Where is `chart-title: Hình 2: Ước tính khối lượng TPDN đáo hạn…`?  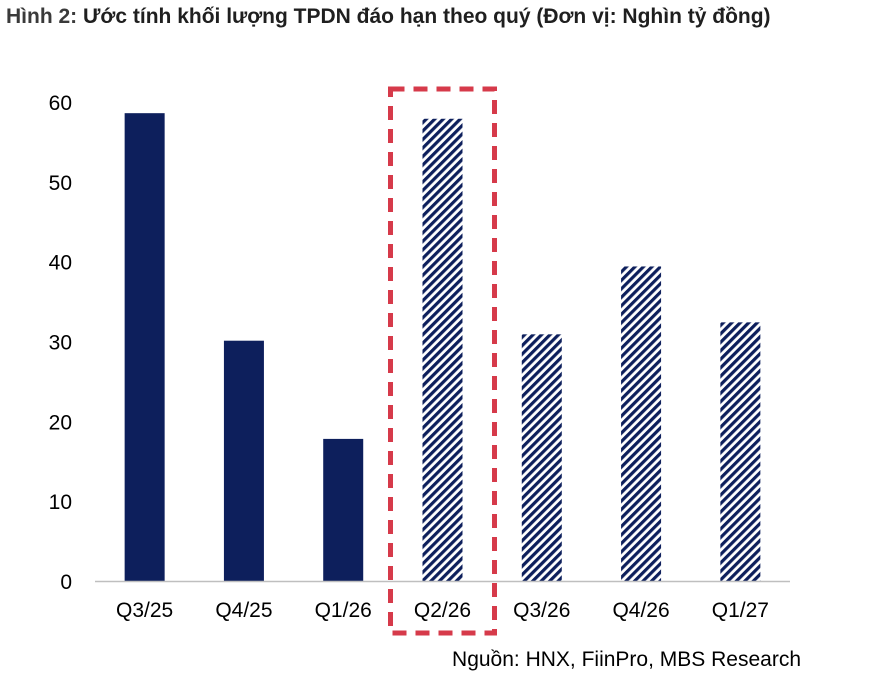 chart-title: Hình 2: Ước tính khối lượng TPDN đáo hạn… is located at coordinates (436, 16).